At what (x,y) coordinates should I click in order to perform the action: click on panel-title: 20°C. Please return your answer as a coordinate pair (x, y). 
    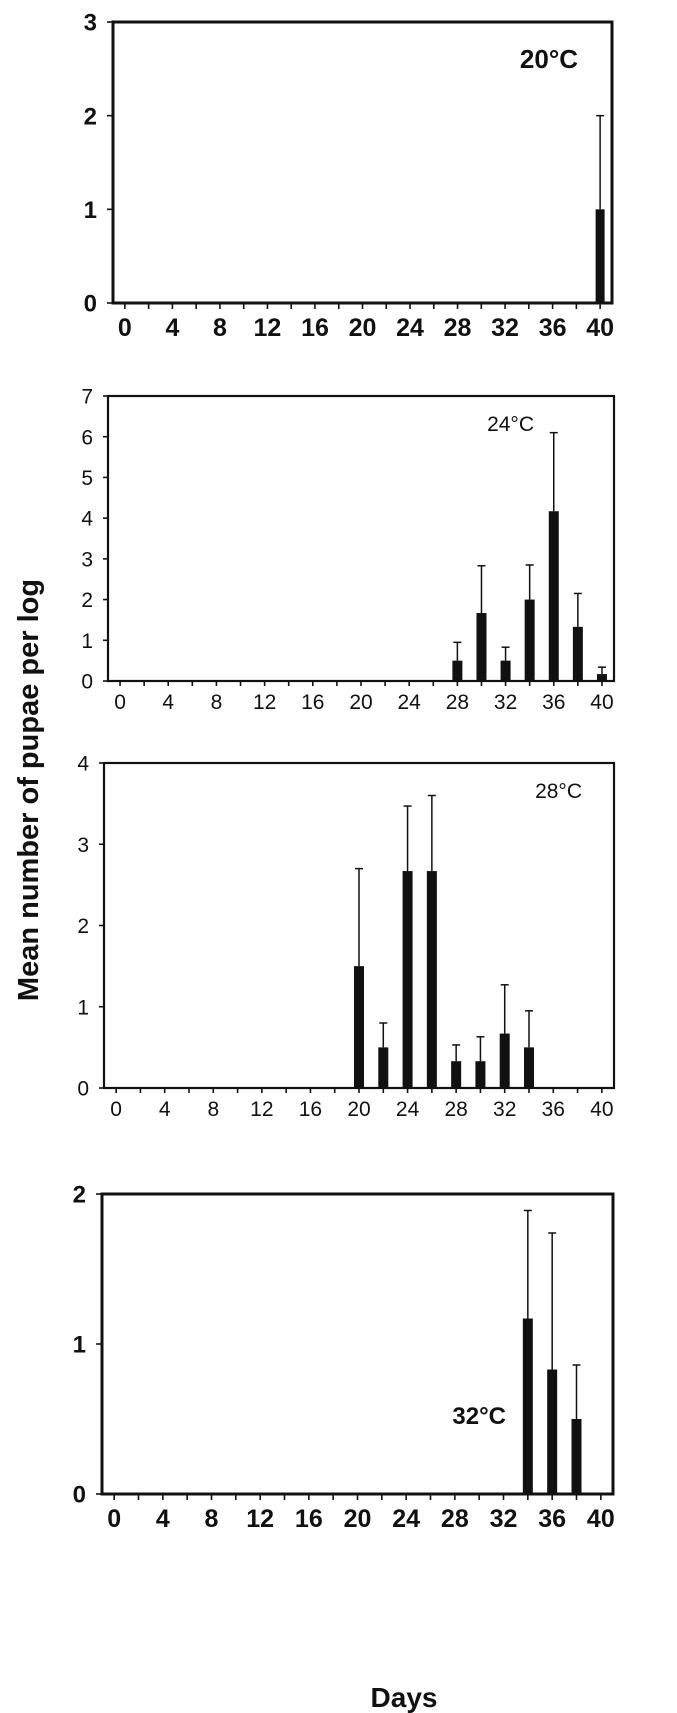
    Looking at the image, I should click on (549, 59).